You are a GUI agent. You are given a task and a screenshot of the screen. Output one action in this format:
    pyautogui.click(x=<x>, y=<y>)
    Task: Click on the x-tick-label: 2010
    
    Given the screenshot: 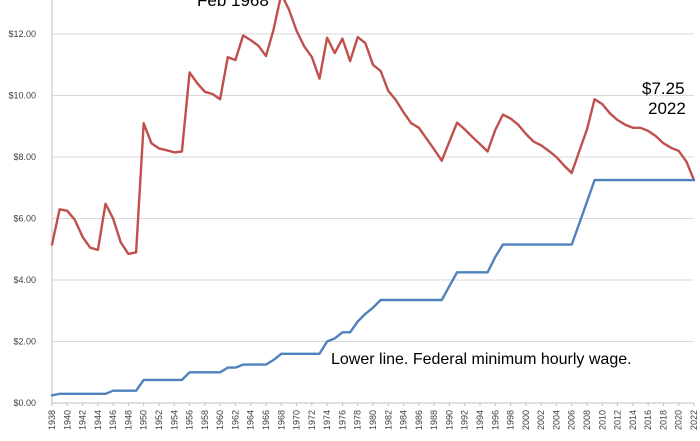 What is the action you would take?
    pyautogui.click(x=602, y=420)
    